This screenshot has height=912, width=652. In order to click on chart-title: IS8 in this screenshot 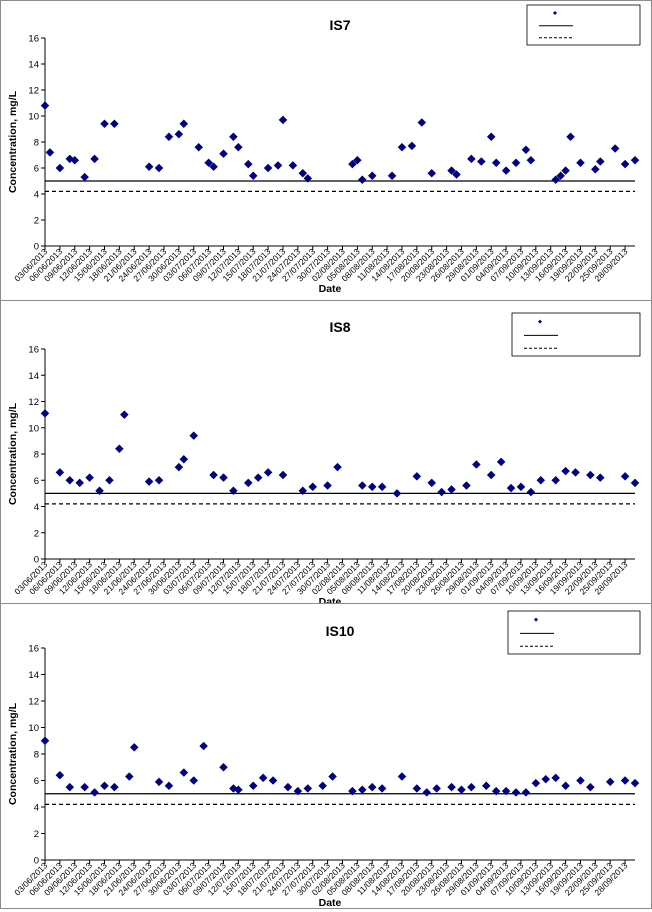, I will do `click(339, 327)`.